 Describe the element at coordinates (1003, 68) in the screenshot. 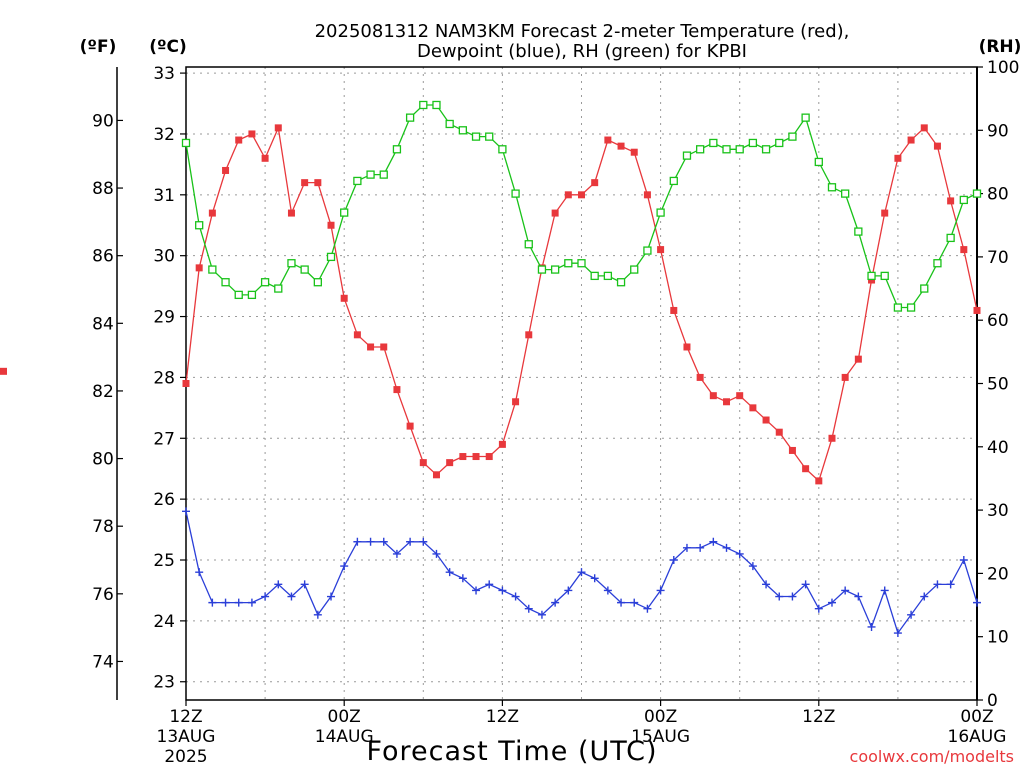

I see `rh-tick-label: 100` at that location.